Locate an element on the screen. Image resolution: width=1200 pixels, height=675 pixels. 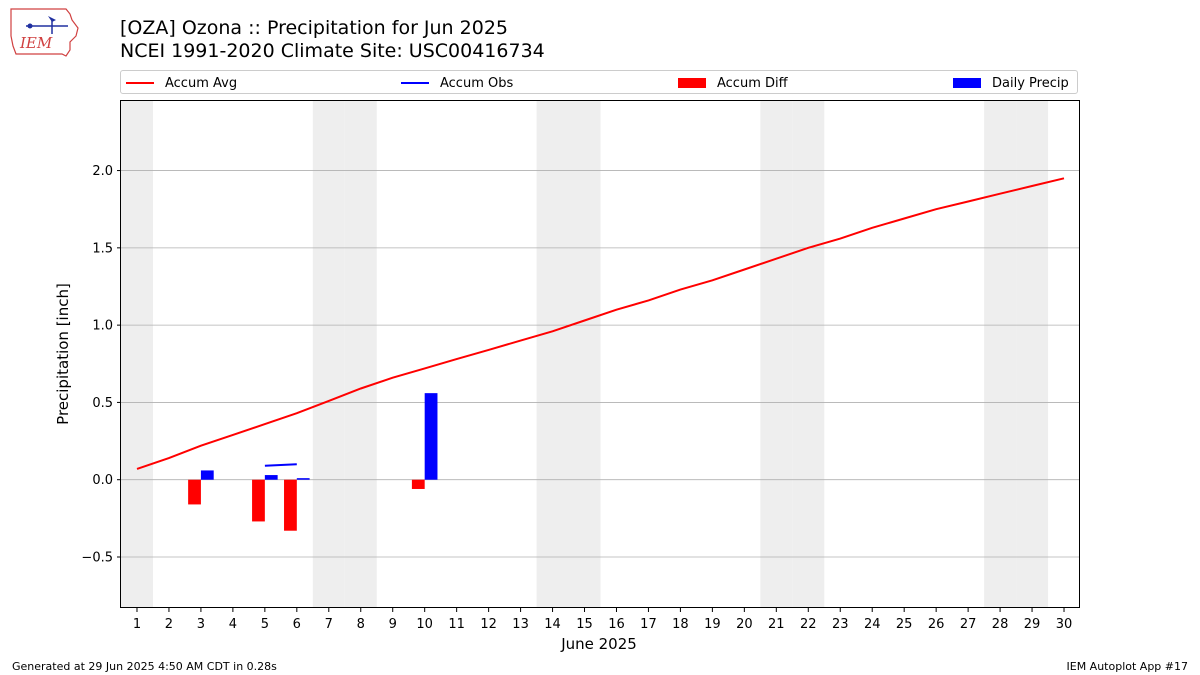
logo-text: IEM is located at coordinates (36, 43).